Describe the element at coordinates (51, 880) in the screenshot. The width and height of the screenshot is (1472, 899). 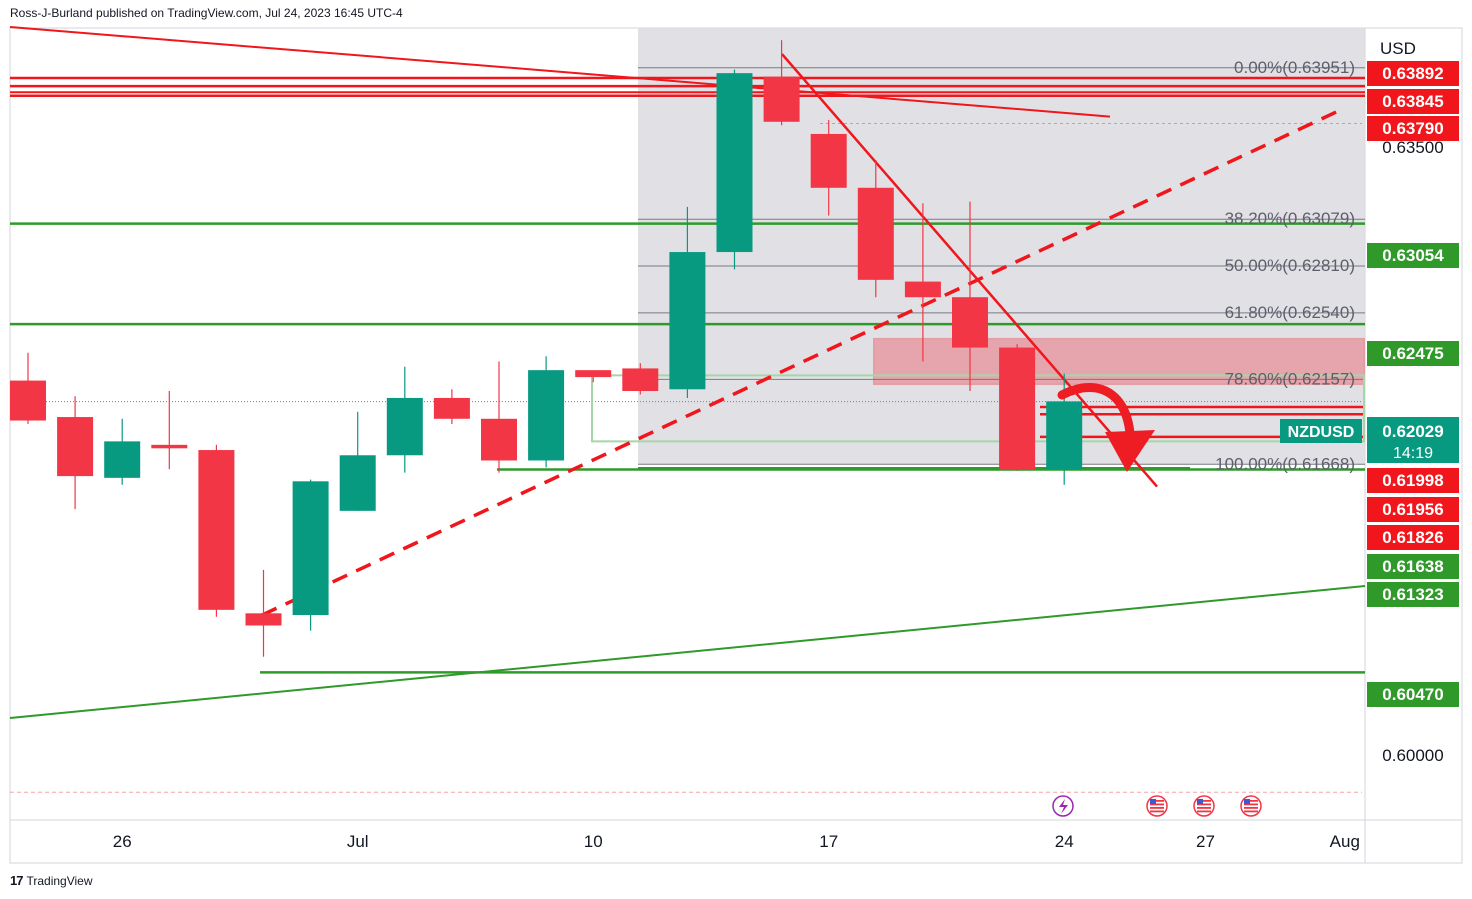
I see `tradingview-brand: 17 TradingView` at that location.